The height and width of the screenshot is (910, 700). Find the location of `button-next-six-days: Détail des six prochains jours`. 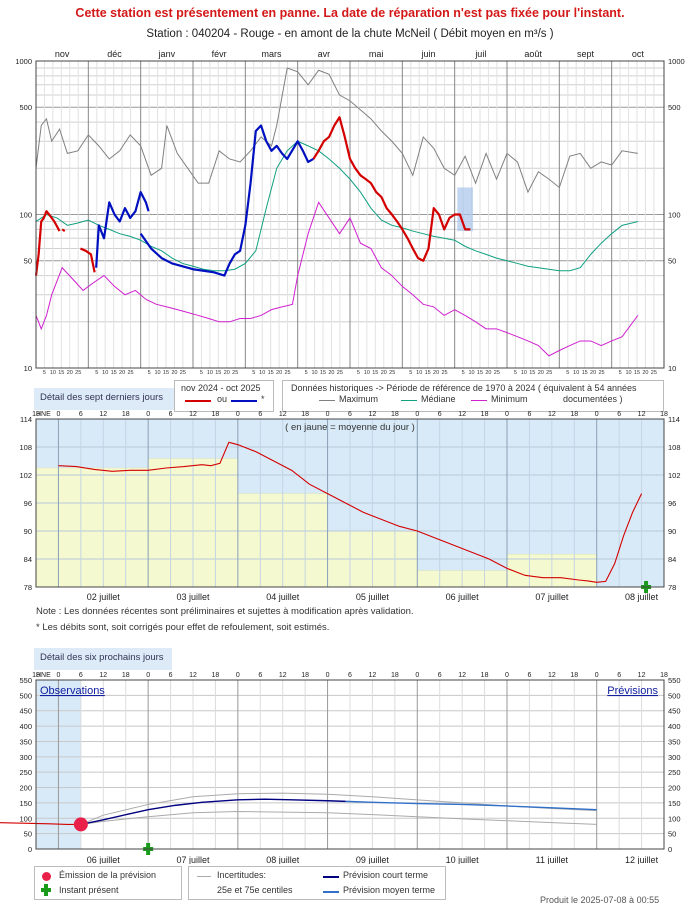

button-next-six-days: Détail des six prochains jours is located at coordinates (103, 659).